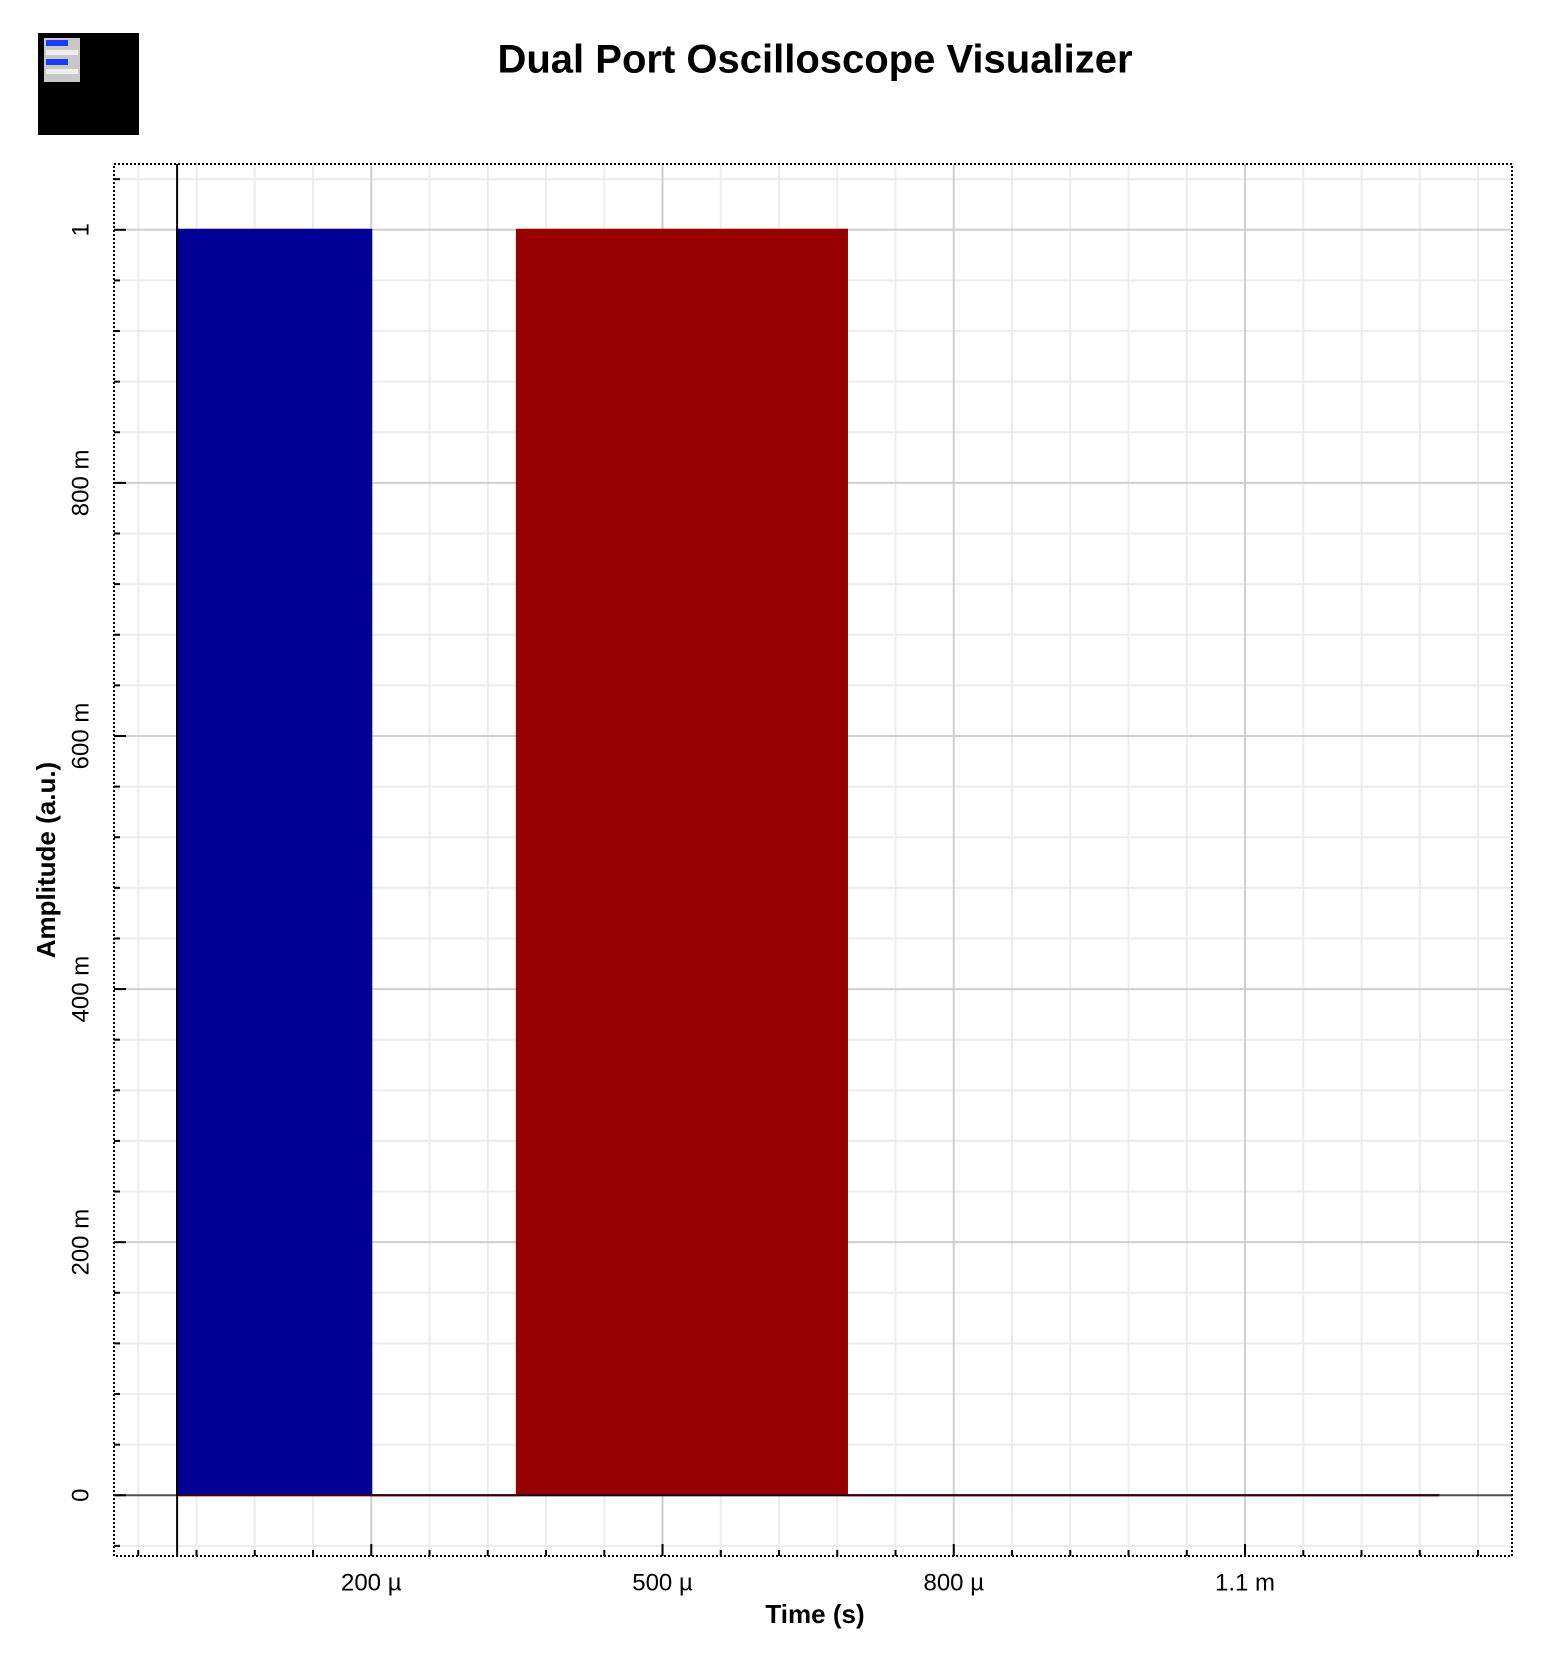  What do you see at coordinates (814, 60) in the screenshot?
I see `chart-title: Dual Port Oscilloscope Visualizer` at bounding box center [814, 60].